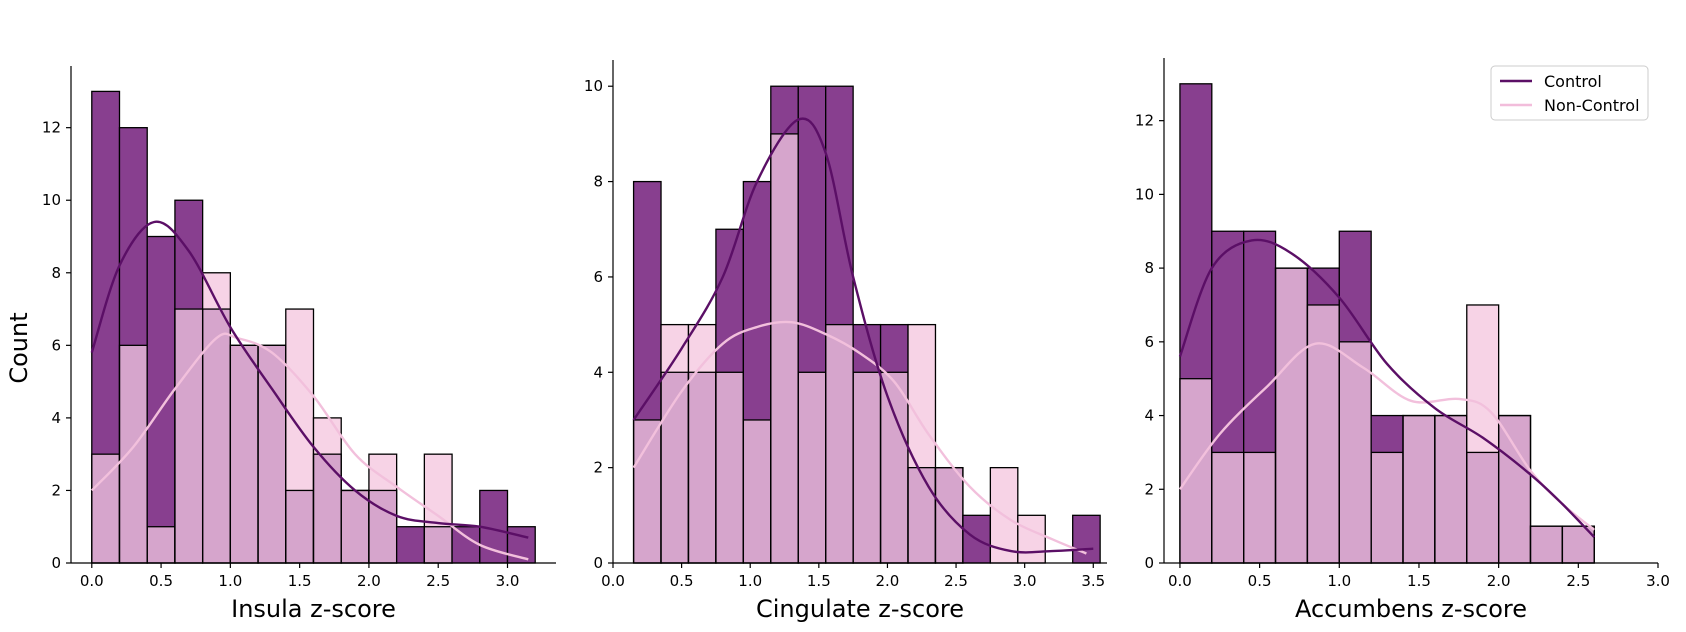 This screenshot has width=1686, height=632. What do you see at coordinates (1093, 581) in the screenshot?
I see `x-tick-label: 3.5` at bounding box center [1093, 581].